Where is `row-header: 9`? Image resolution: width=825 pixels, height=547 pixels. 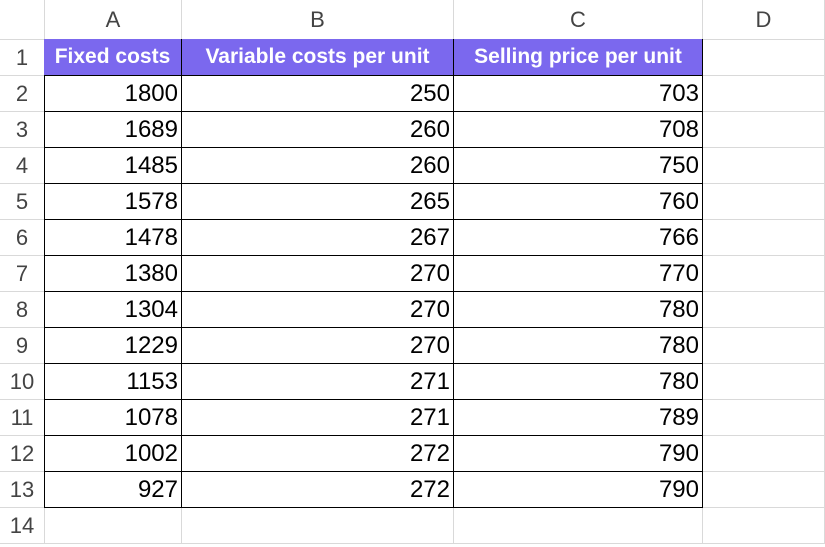
row-header: 9 is located at coordinates (22, 346).